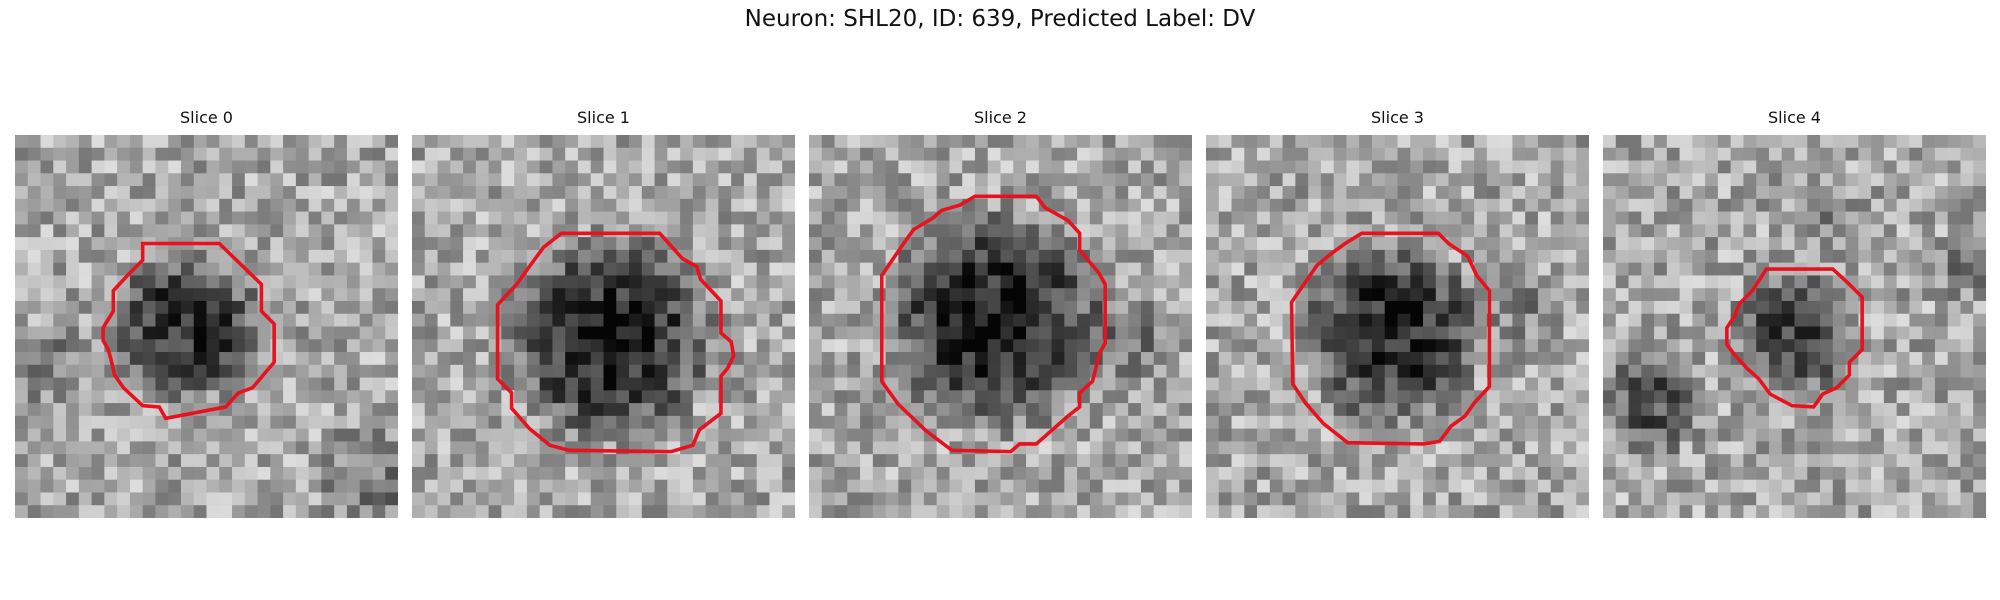 This screenshot has width=2000, height=600. Describe the element at coordinates (1397, 117) in the screenshot. I see `slice-title: Slice 3` at that location.